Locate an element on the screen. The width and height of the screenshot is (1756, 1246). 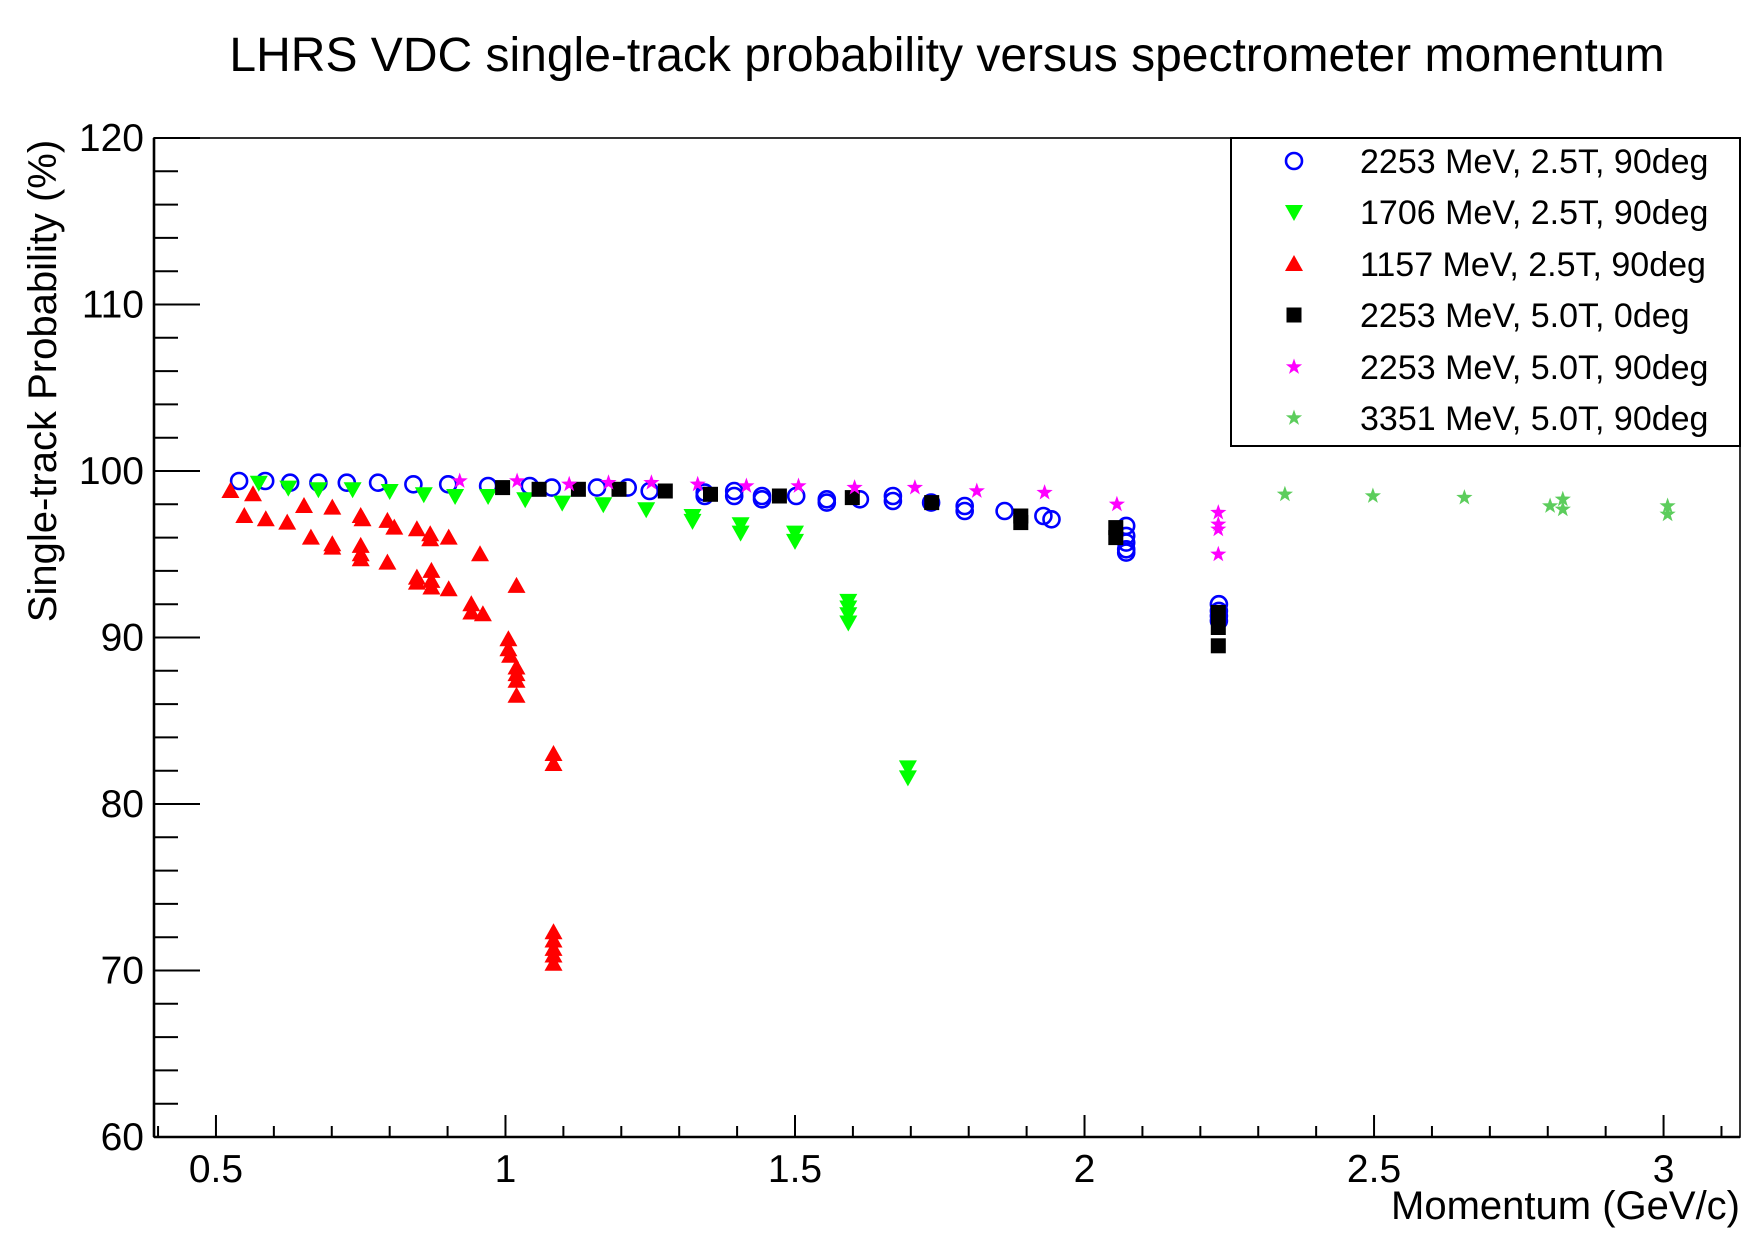
legend-markers is located at coordinates (1294, 288).